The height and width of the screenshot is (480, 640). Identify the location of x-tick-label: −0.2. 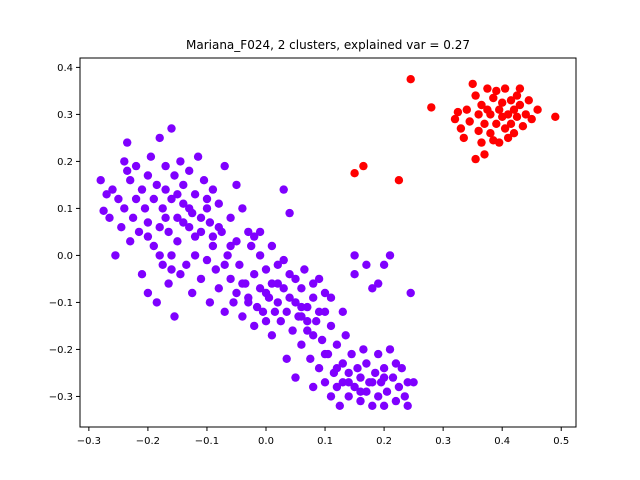
(148, 441).